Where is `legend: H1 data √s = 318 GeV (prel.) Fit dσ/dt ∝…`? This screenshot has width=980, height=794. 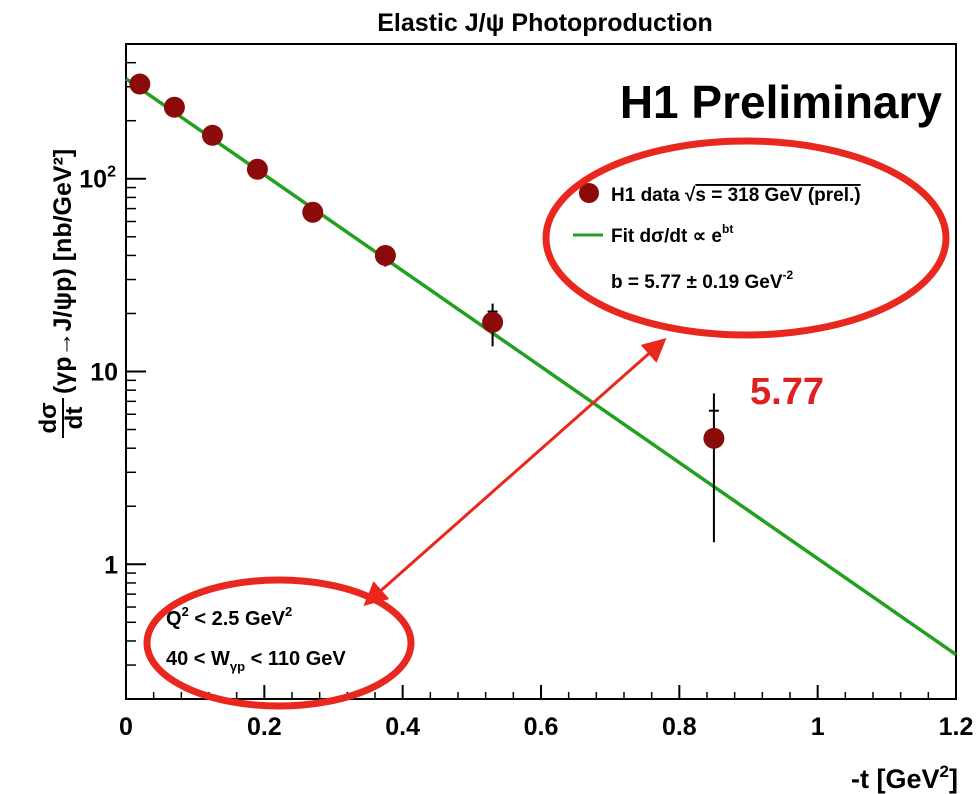 legend: H1 data √s = 318 GeV (prel.) Fit dσ/dt ∝… is located at coordinates (717, 238).